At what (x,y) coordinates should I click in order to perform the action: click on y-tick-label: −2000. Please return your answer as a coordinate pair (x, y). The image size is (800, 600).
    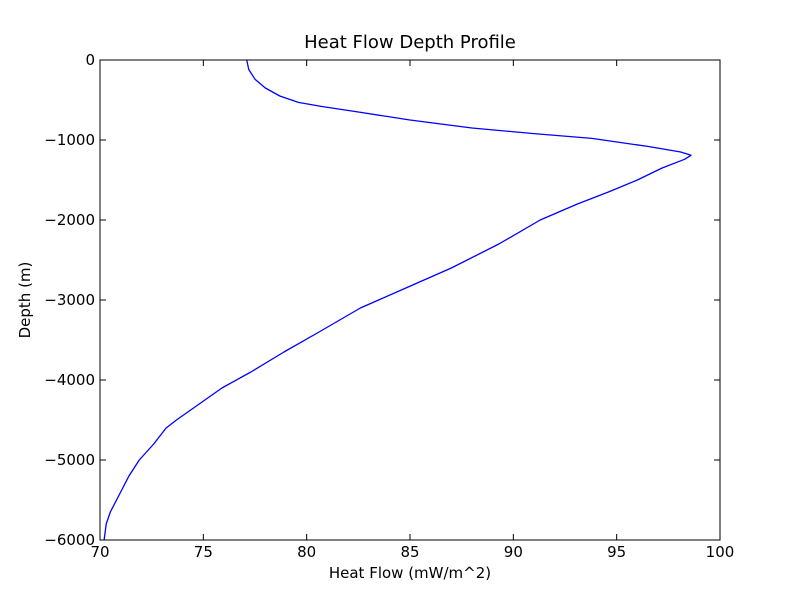
    Looking at the image, I should click on (69, 220).